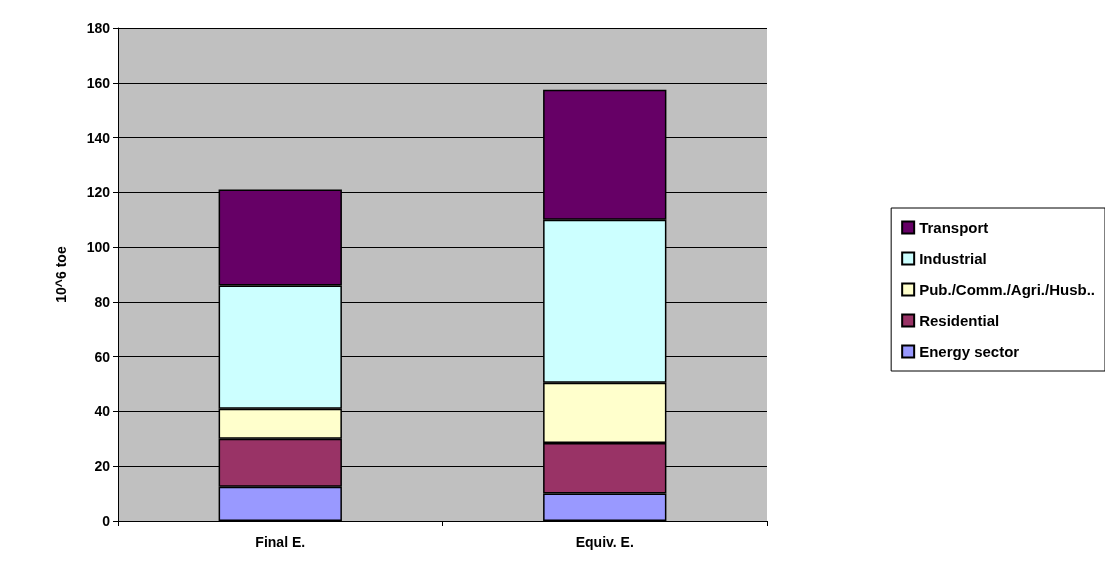 The width and height of the screenshot is (1113, 579). I want to click on y-axis-title: 10^6 toe, so click(61, 274).